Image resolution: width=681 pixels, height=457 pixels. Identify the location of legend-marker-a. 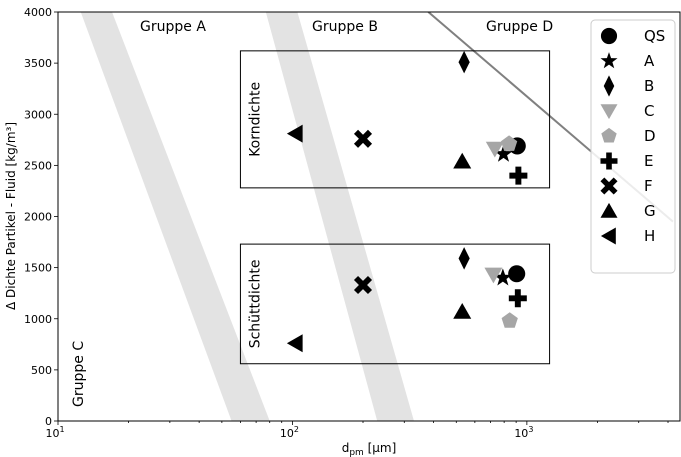
(609, 60).